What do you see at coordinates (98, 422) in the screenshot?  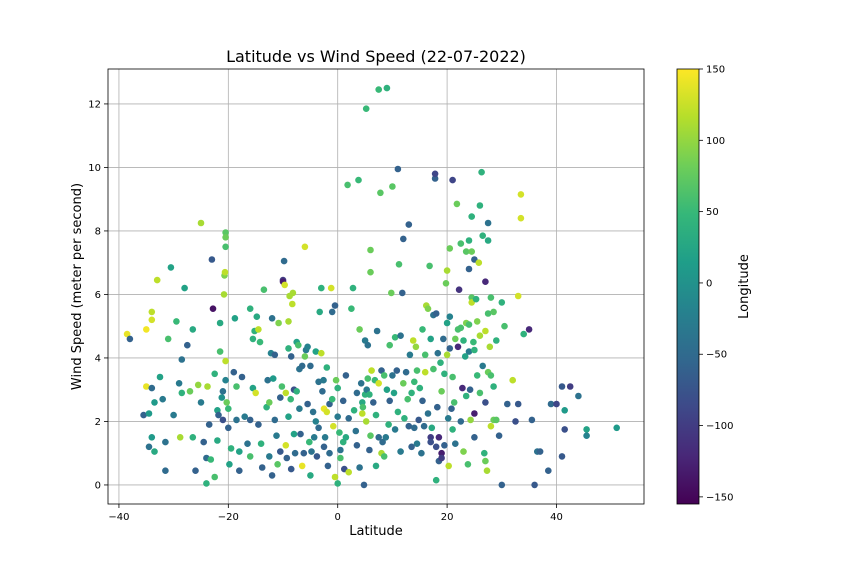 I see `y-tick-label: 2` at bounding box center [98, 422].